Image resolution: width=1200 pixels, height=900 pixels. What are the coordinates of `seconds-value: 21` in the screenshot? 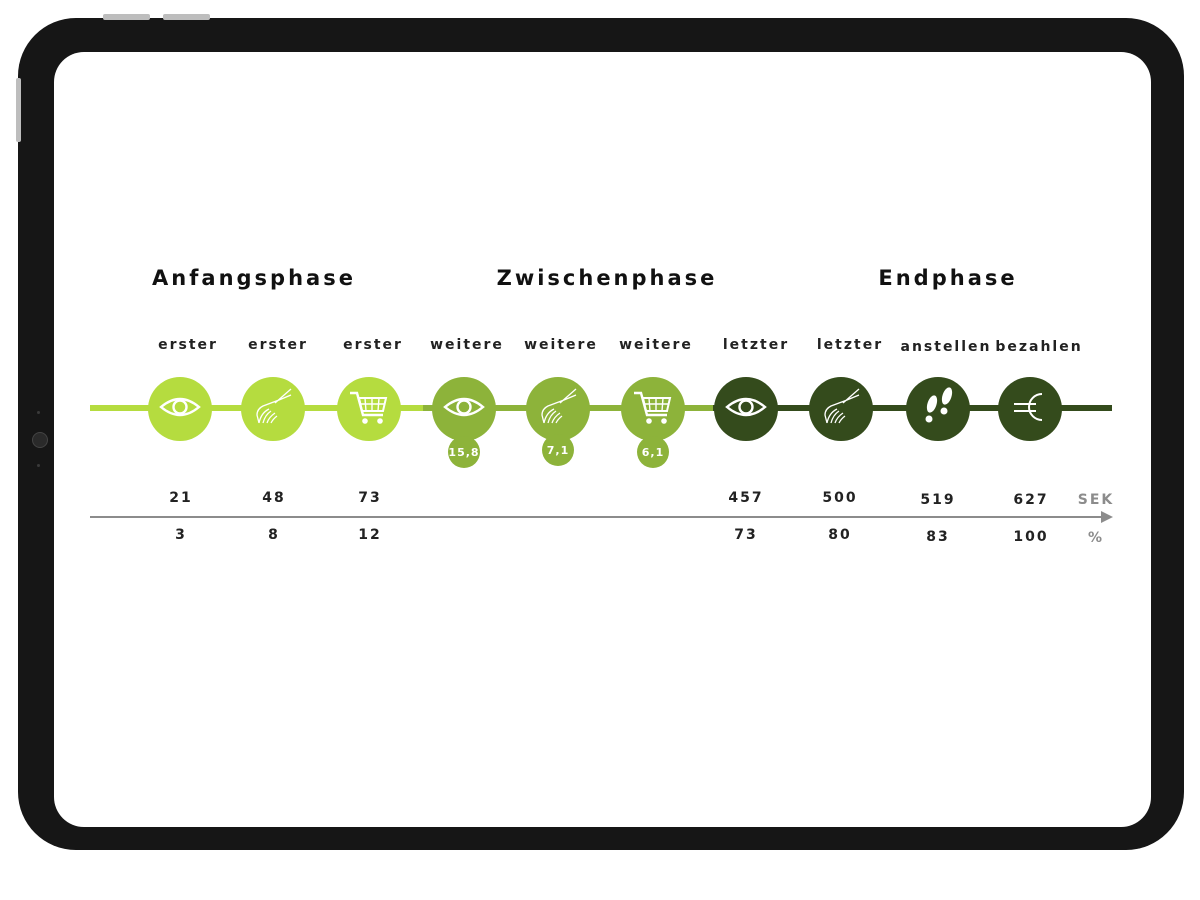 It's located at (181, 498).